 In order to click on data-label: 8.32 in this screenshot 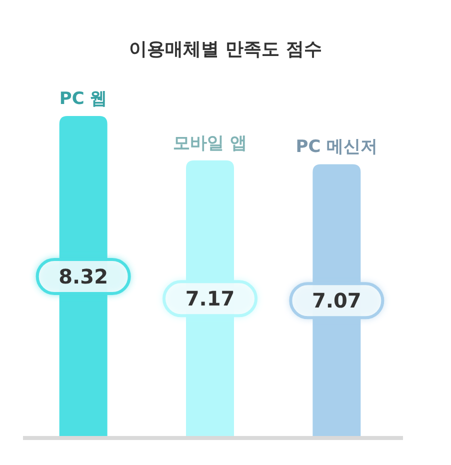, I will do `click(83, 276)`.